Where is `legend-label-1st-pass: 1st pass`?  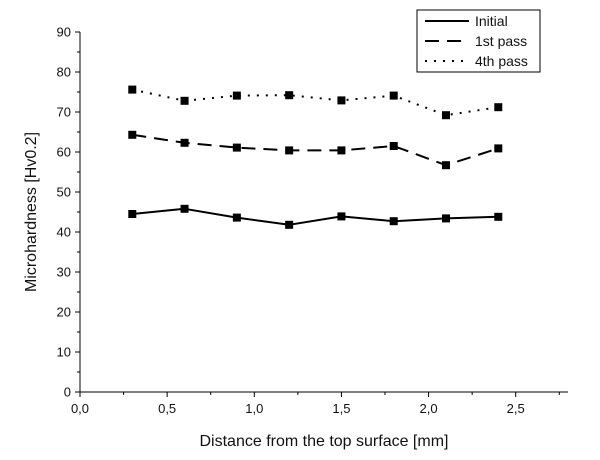
legend-label-1st-pass: 1st pass is located at coordinates (501, 41).